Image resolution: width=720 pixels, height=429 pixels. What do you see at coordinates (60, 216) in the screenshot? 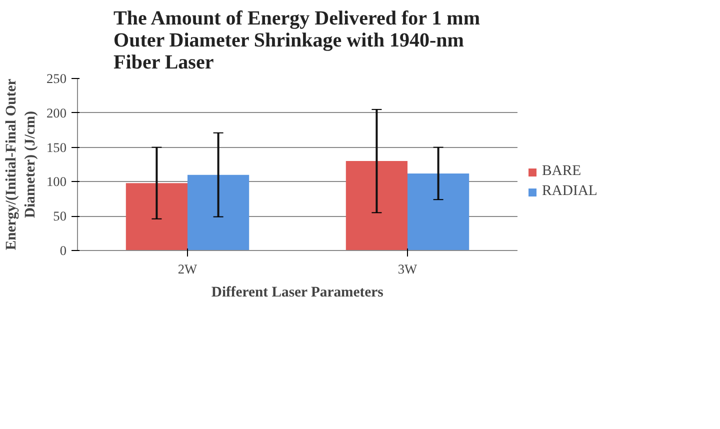
I see `y-tick-label: 50` at bounding box center [60, 216].